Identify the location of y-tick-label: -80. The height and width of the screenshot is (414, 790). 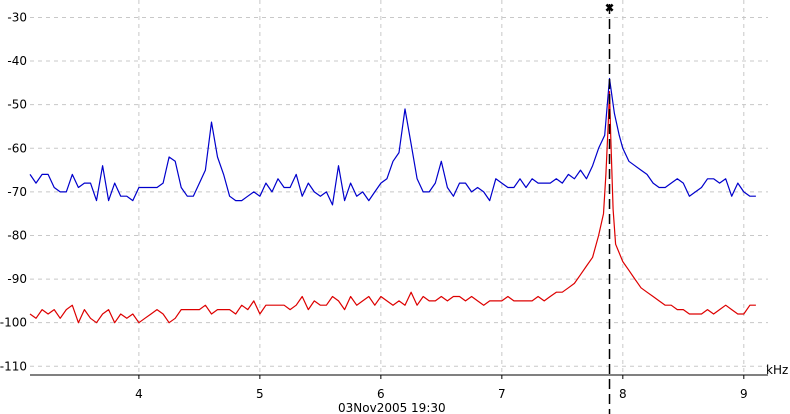
(17, 235).